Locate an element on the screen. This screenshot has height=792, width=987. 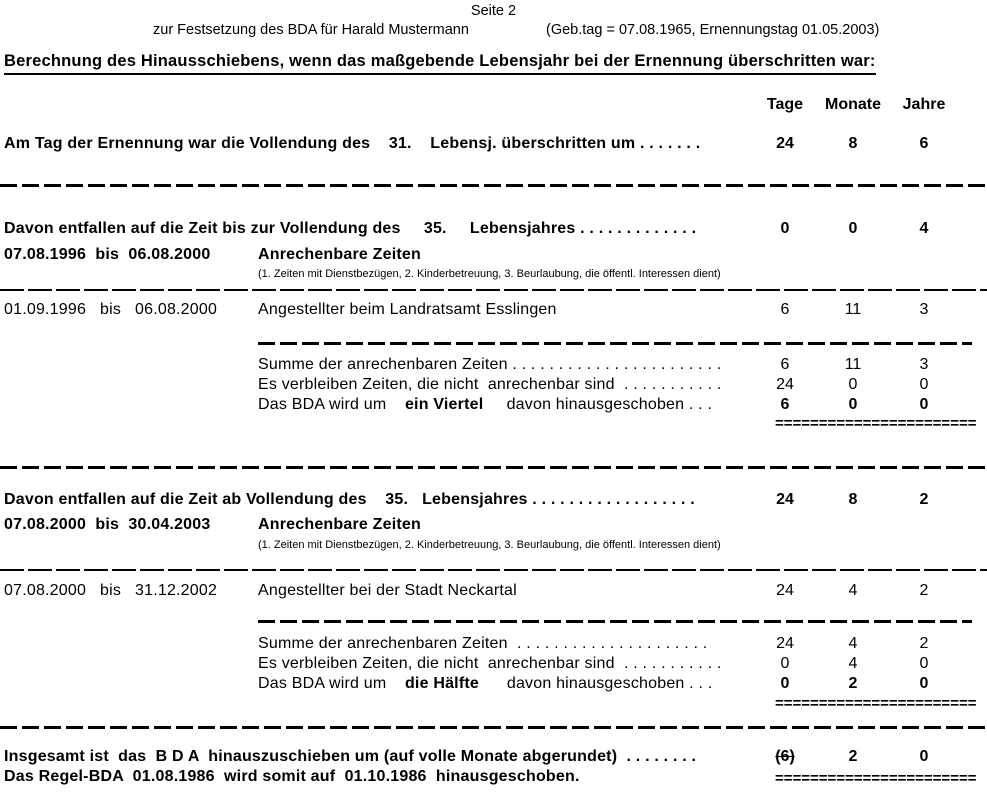
section1-entry-tage: 6 is located at coordinates (785, 309).